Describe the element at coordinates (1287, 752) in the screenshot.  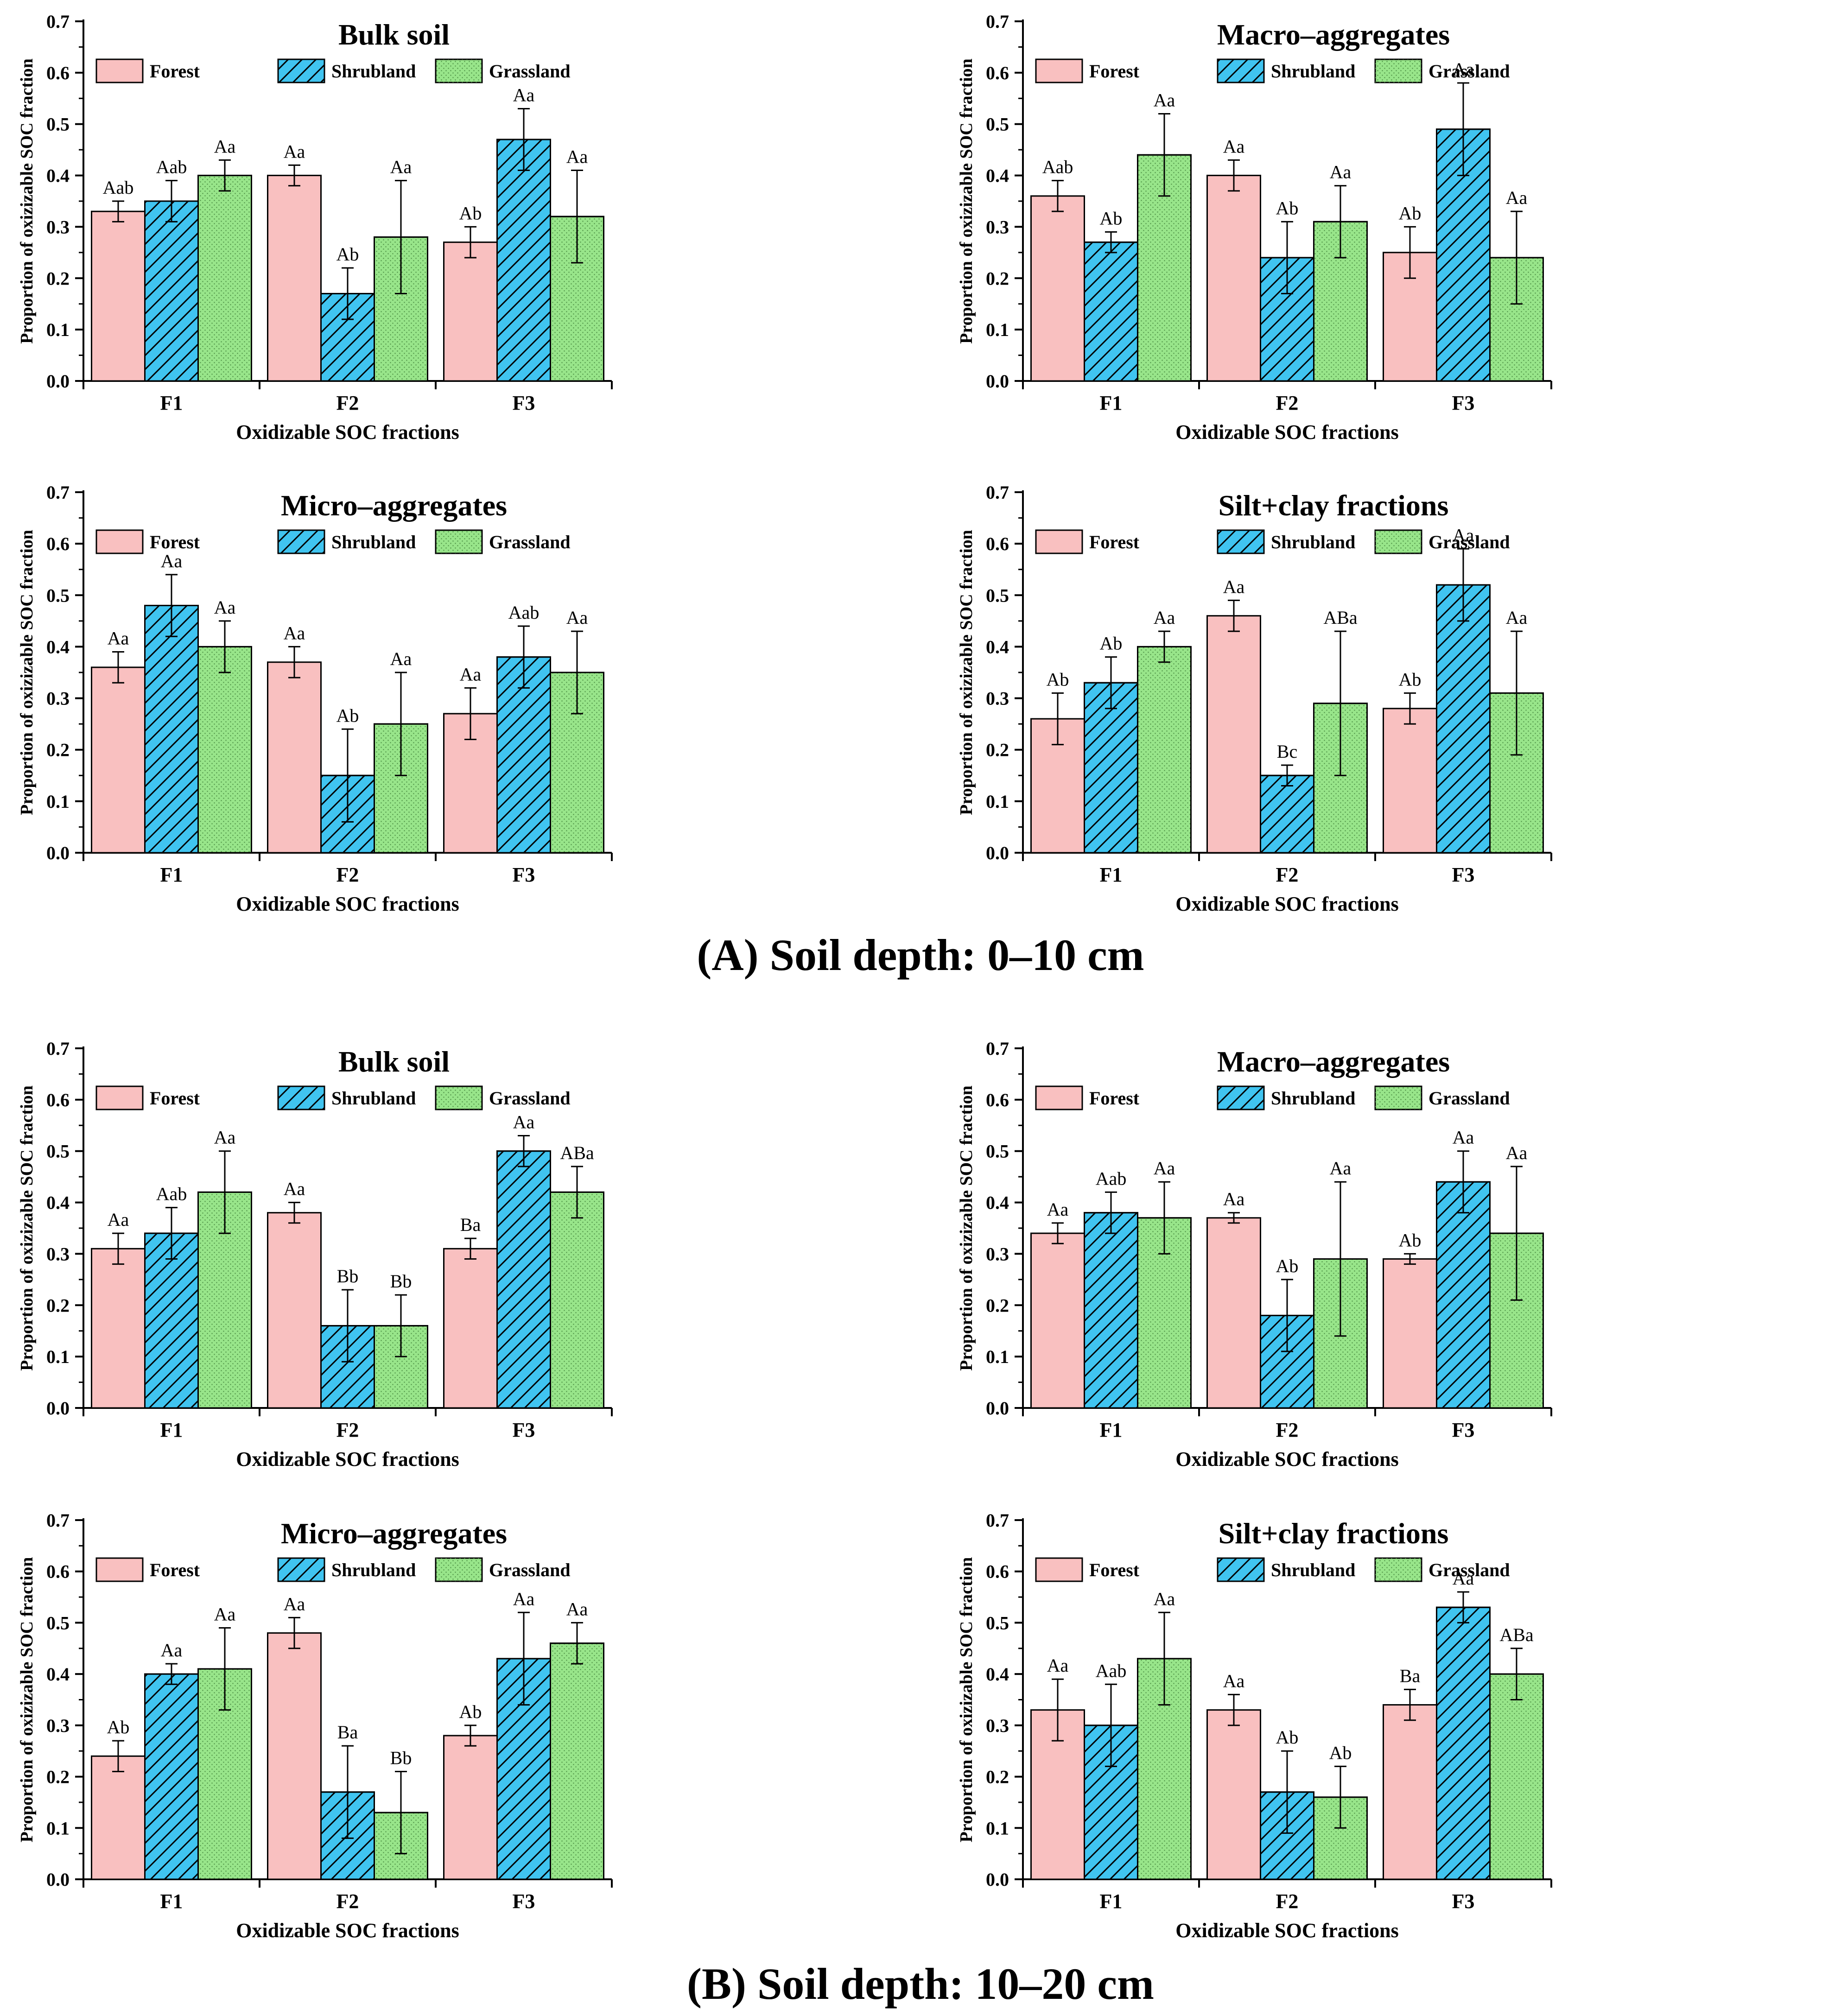
I see `data-label: Bc` at that location.